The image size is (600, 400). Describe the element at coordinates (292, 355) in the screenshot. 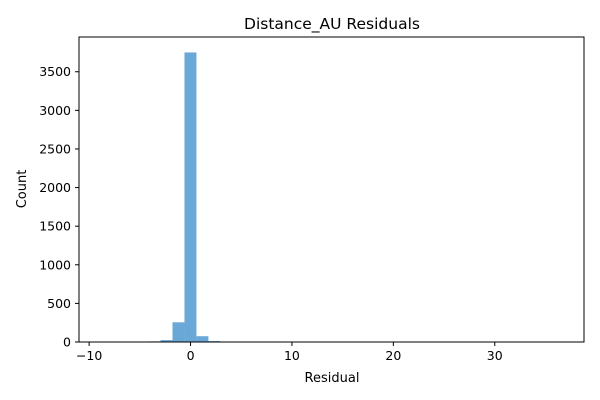

I see `x-tick-label: 10` at that location.